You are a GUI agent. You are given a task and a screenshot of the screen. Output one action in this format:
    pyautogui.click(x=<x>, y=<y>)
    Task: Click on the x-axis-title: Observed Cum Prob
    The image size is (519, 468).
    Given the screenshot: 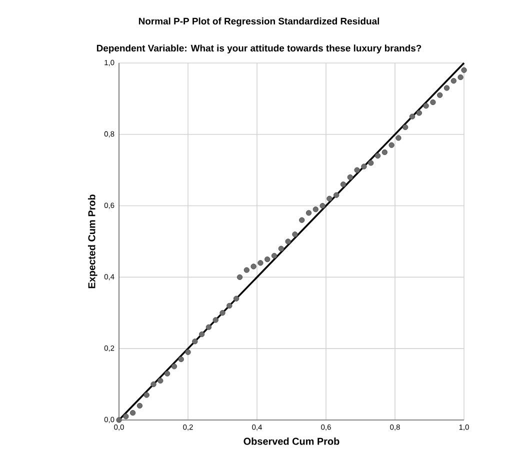 What is the action you would take?
    pyautogui.click(x=292, y=441)
    